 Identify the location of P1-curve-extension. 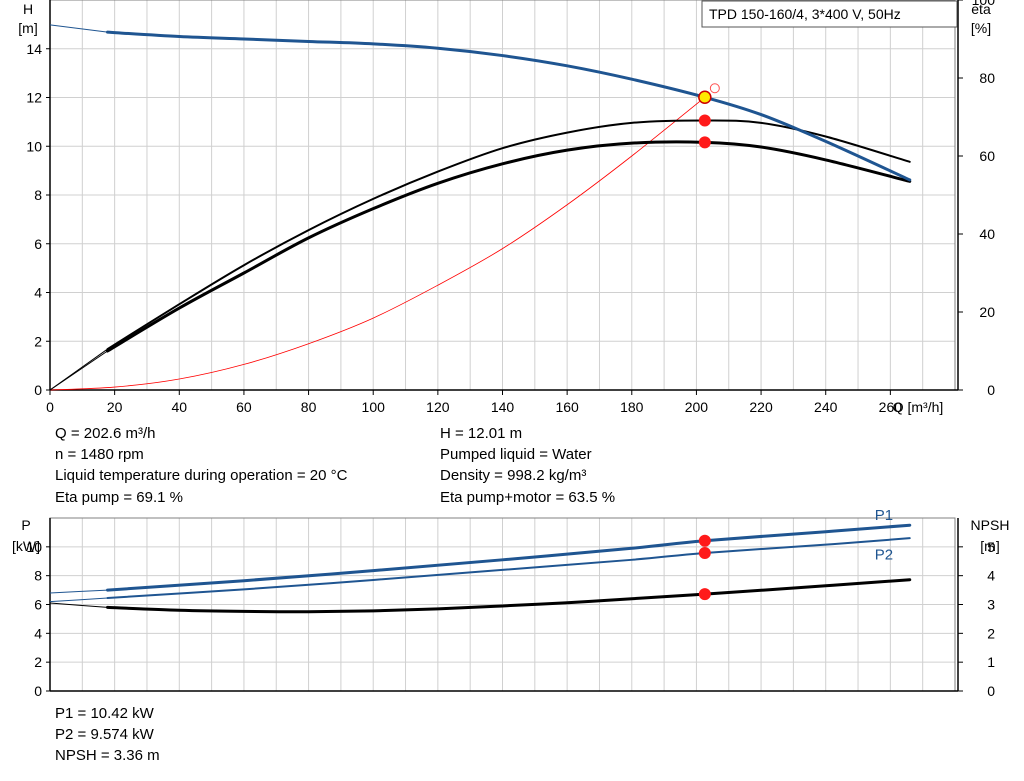
(78, 591).